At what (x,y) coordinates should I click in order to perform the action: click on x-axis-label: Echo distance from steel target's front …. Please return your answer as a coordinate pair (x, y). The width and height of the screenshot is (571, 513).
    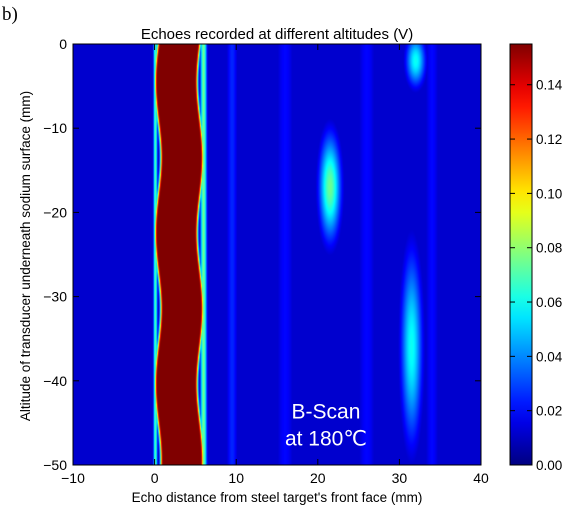
    Looking at the image, I should click on (277, 497).